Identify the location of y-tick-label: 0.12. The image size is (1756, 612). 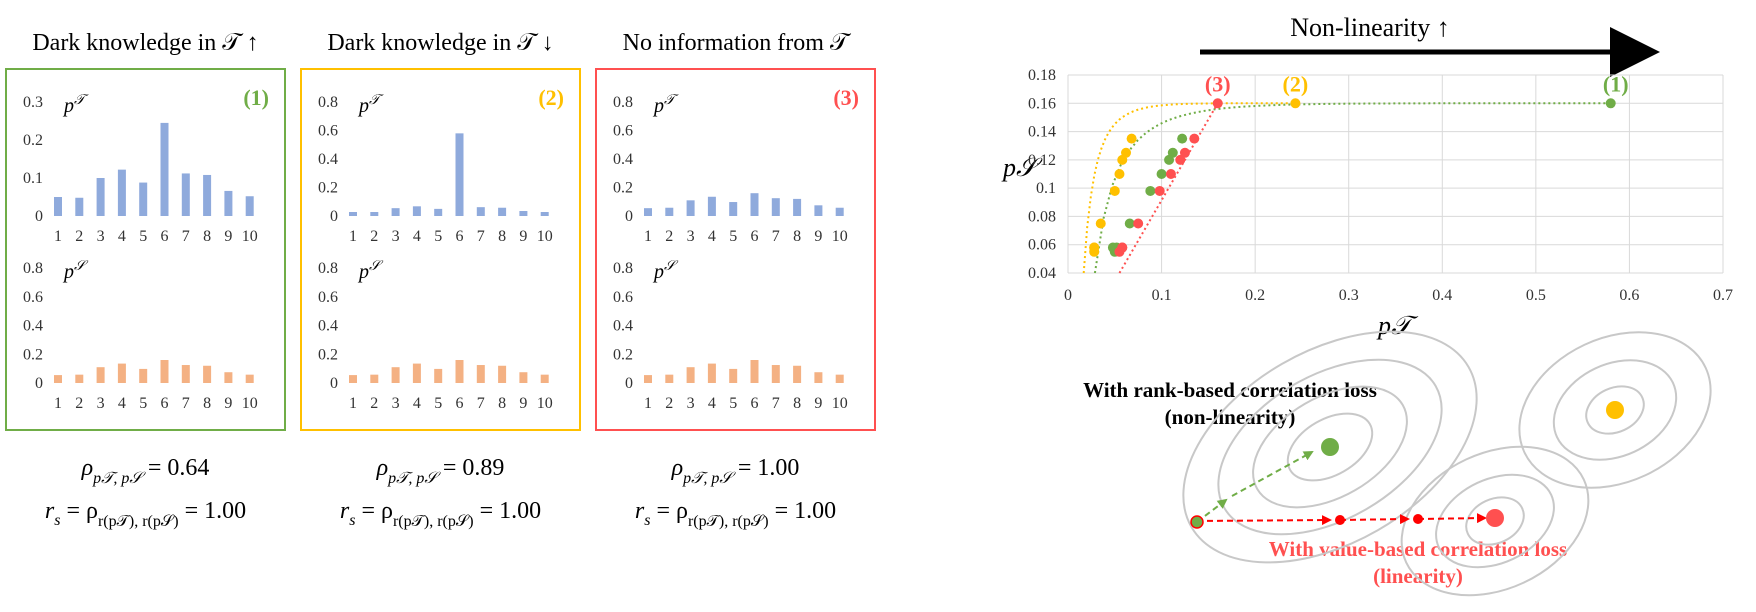
(1042, 160).